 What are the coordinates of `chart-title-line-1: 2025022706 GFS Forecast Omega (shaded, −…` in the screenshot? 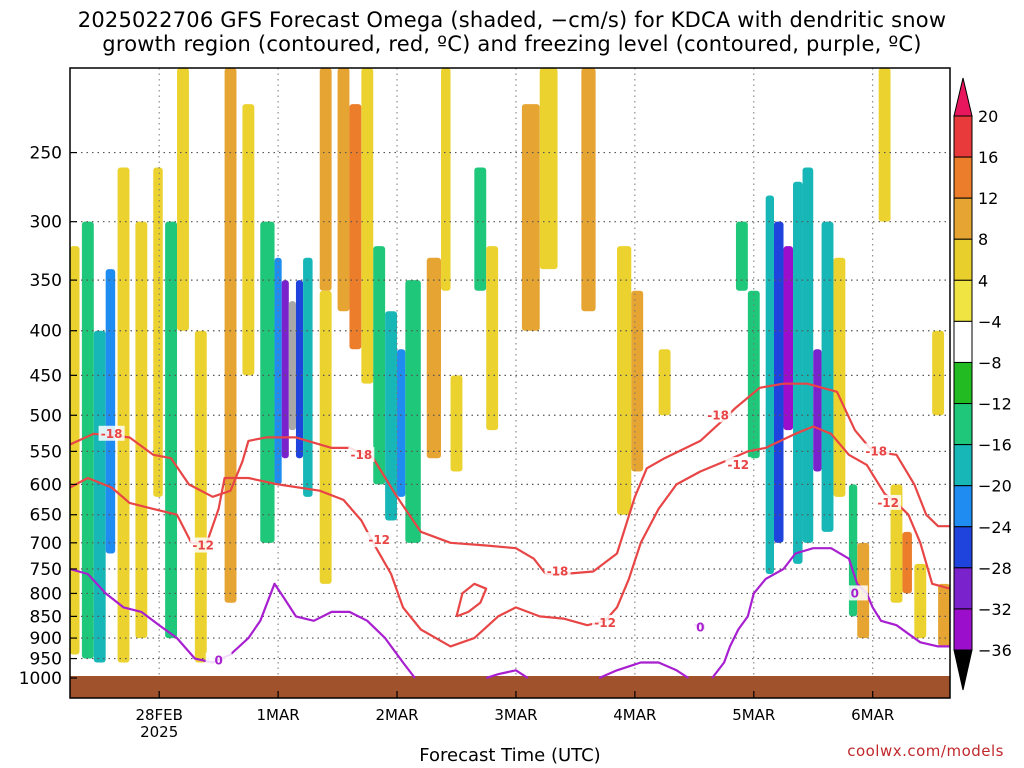 It's located at (512, 20).